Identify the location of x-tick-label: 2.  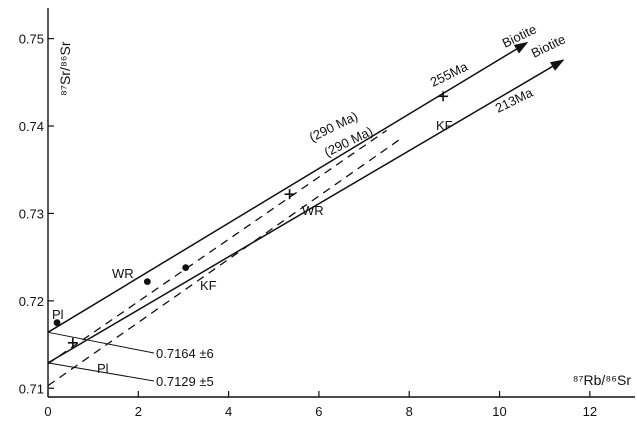
(138, 411).